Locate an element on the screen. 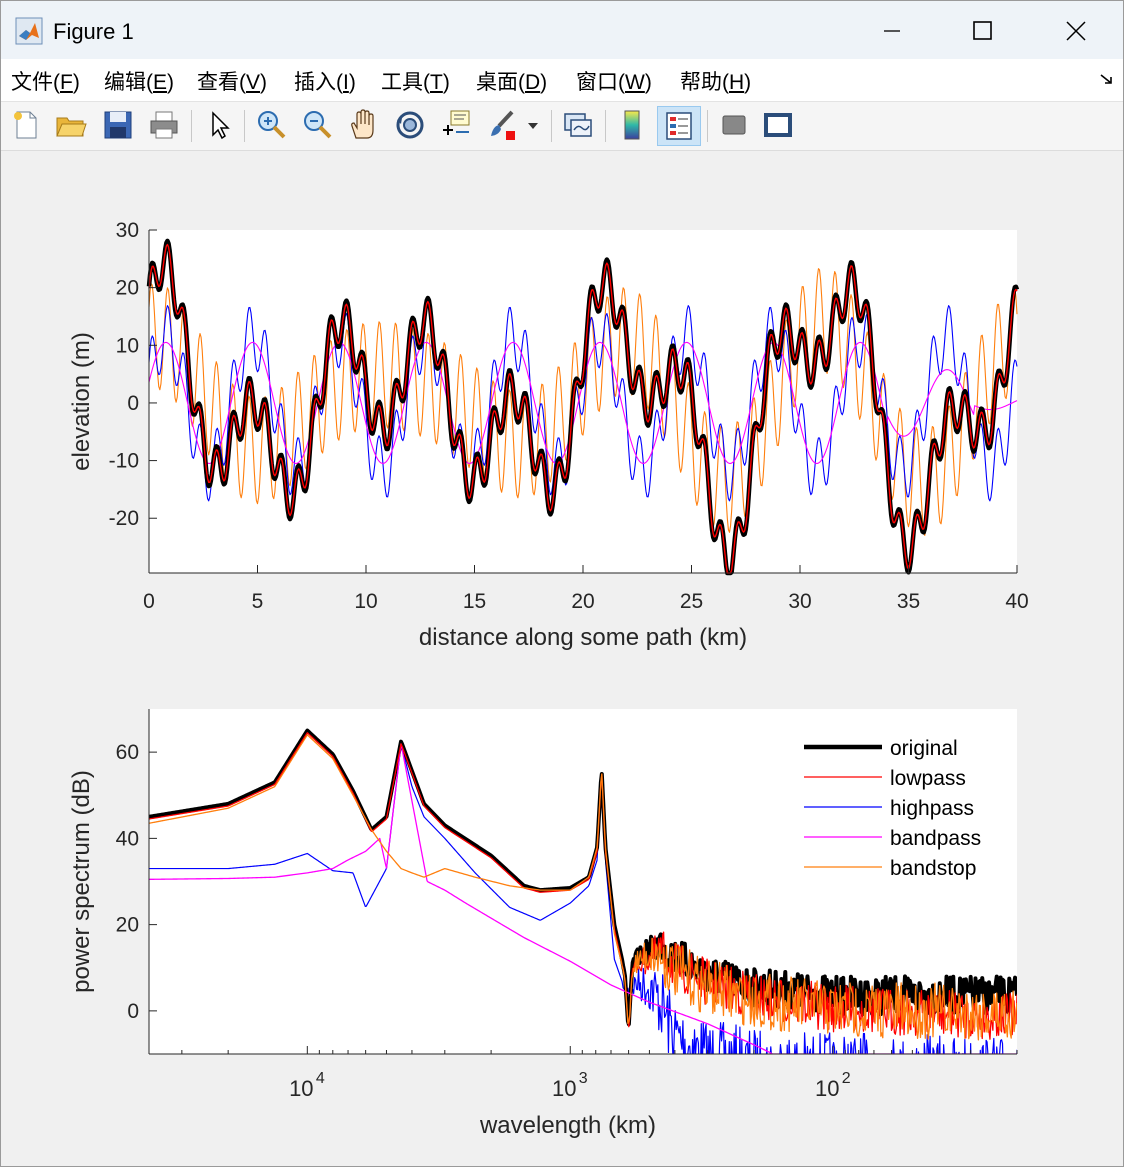 The width and height of the screenshot is (1124, 1167). zoom-out-icon is located at coordinates (318, 125).